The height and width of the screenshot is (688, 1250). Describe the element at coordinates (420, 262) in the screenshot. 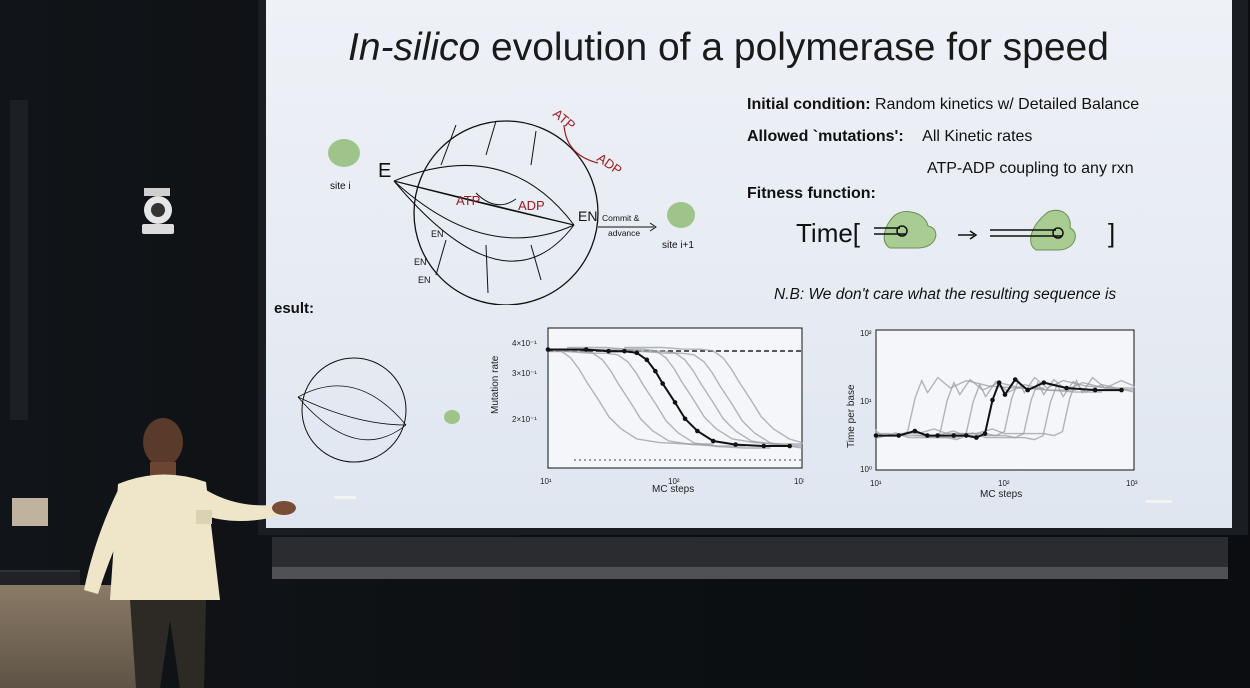

I see `en-label-2: EN` at that location.